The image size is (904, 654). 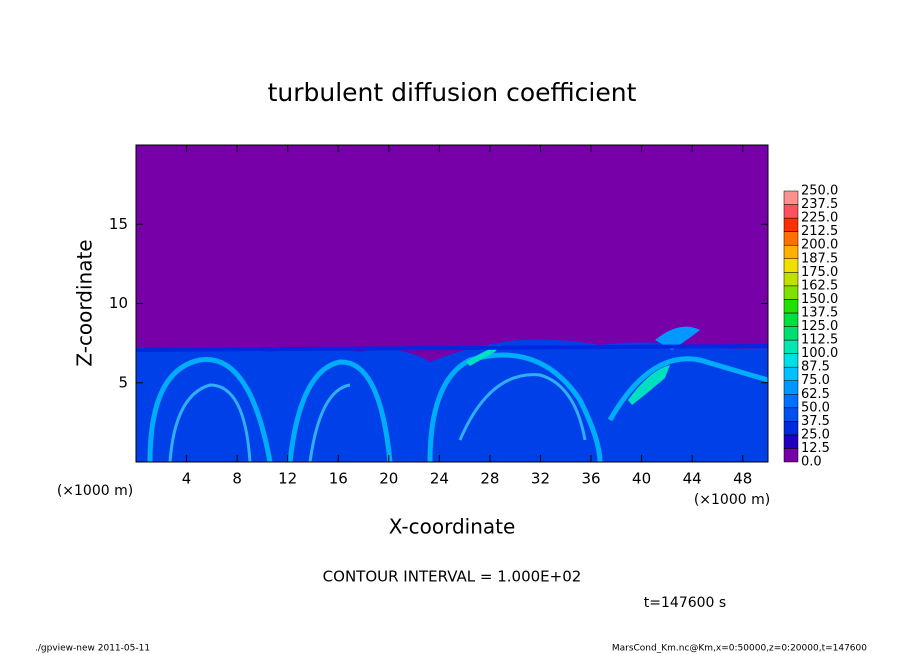 What do you see at coordinates (811, 462) in the screenshot?
I see `colorbar-label: 0.0` at bounding box center [811, 462].